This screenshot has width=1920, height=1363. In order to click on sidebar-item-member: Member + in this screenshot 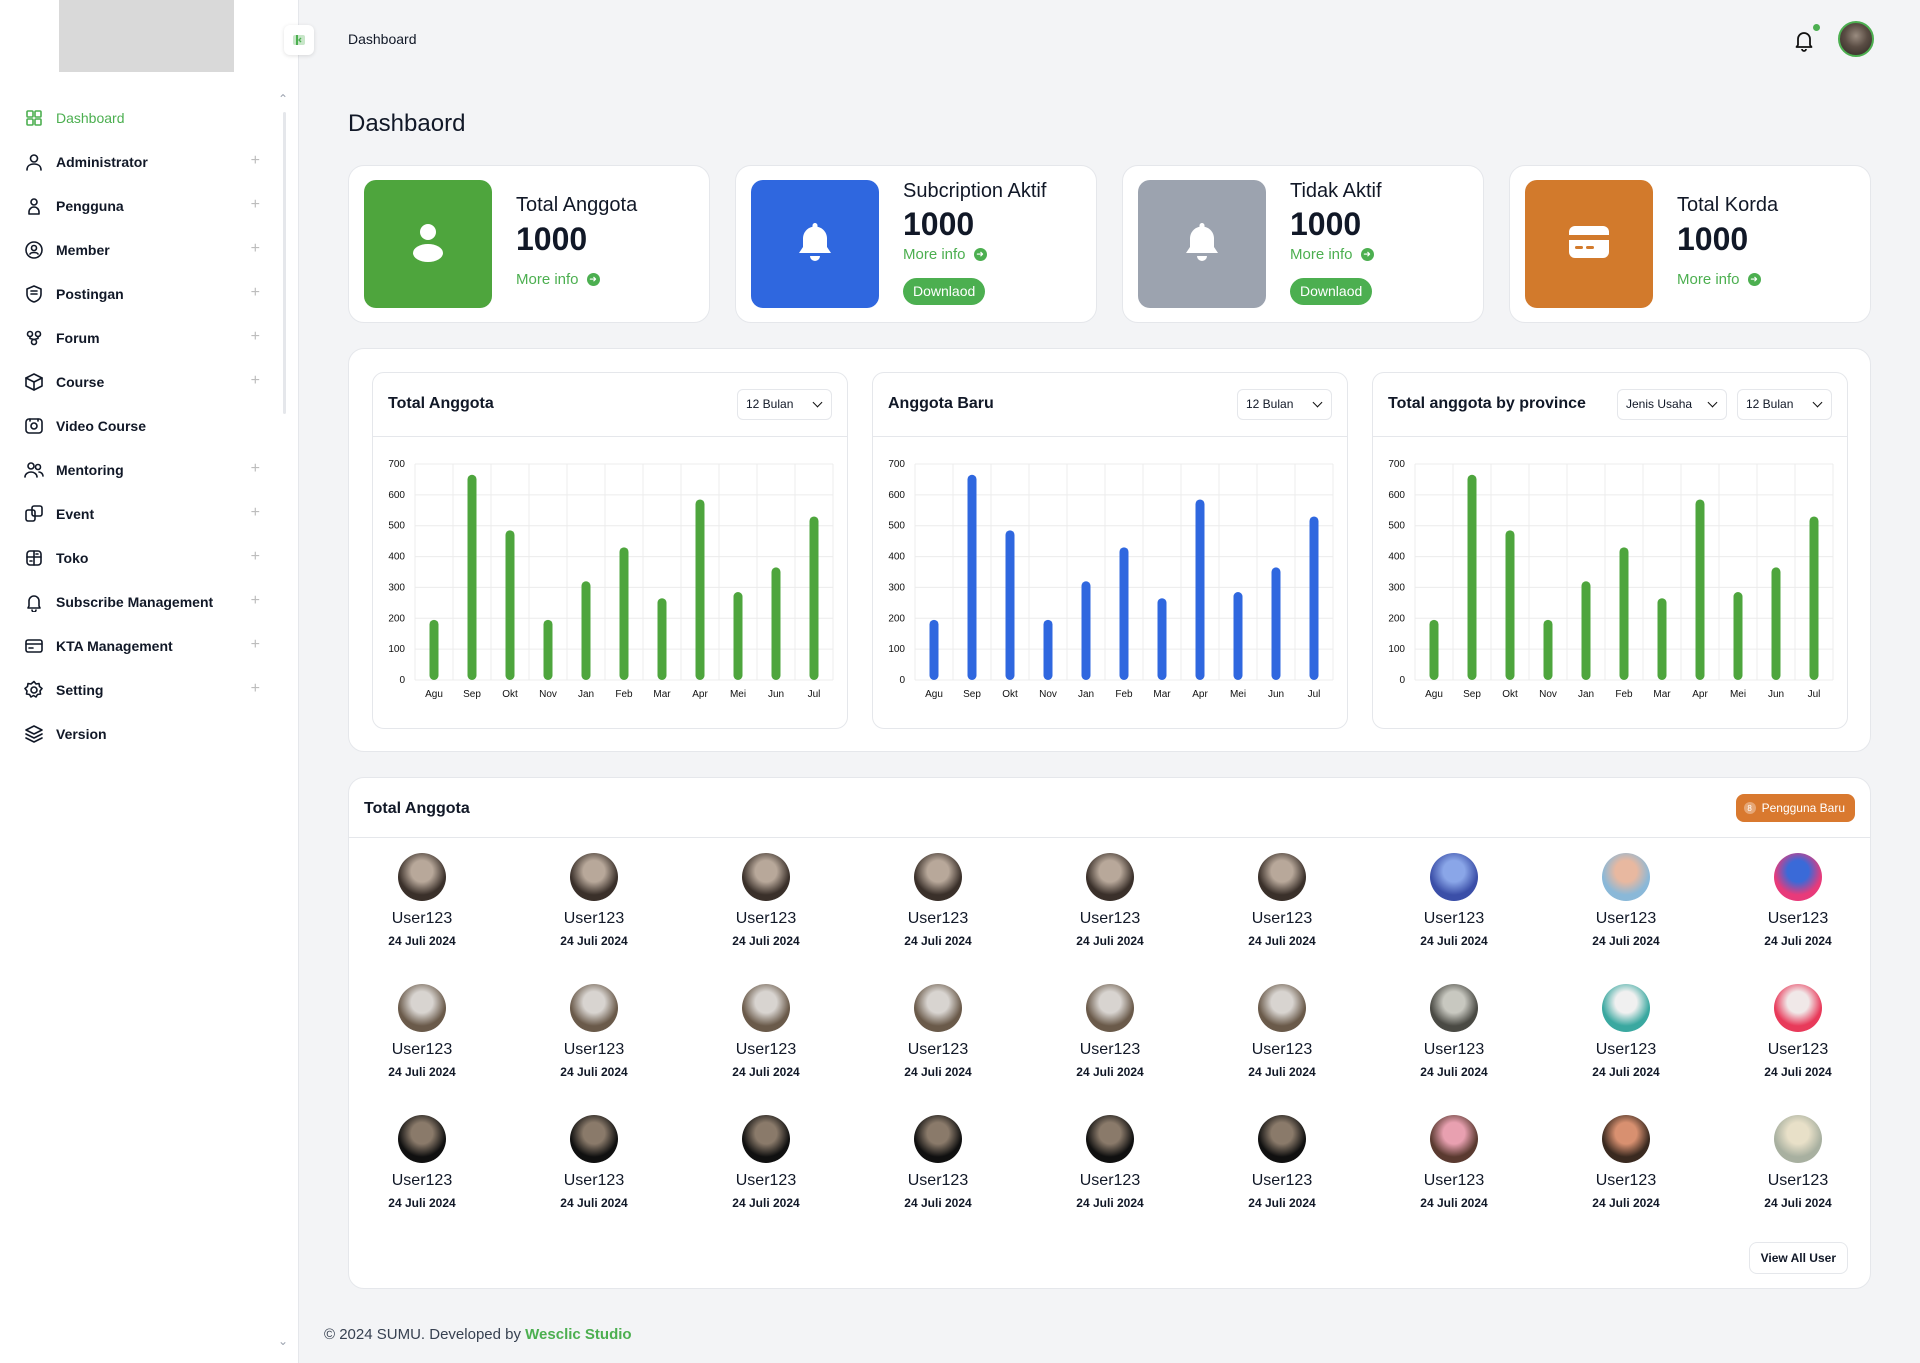, I will do `click(140, 250)`.